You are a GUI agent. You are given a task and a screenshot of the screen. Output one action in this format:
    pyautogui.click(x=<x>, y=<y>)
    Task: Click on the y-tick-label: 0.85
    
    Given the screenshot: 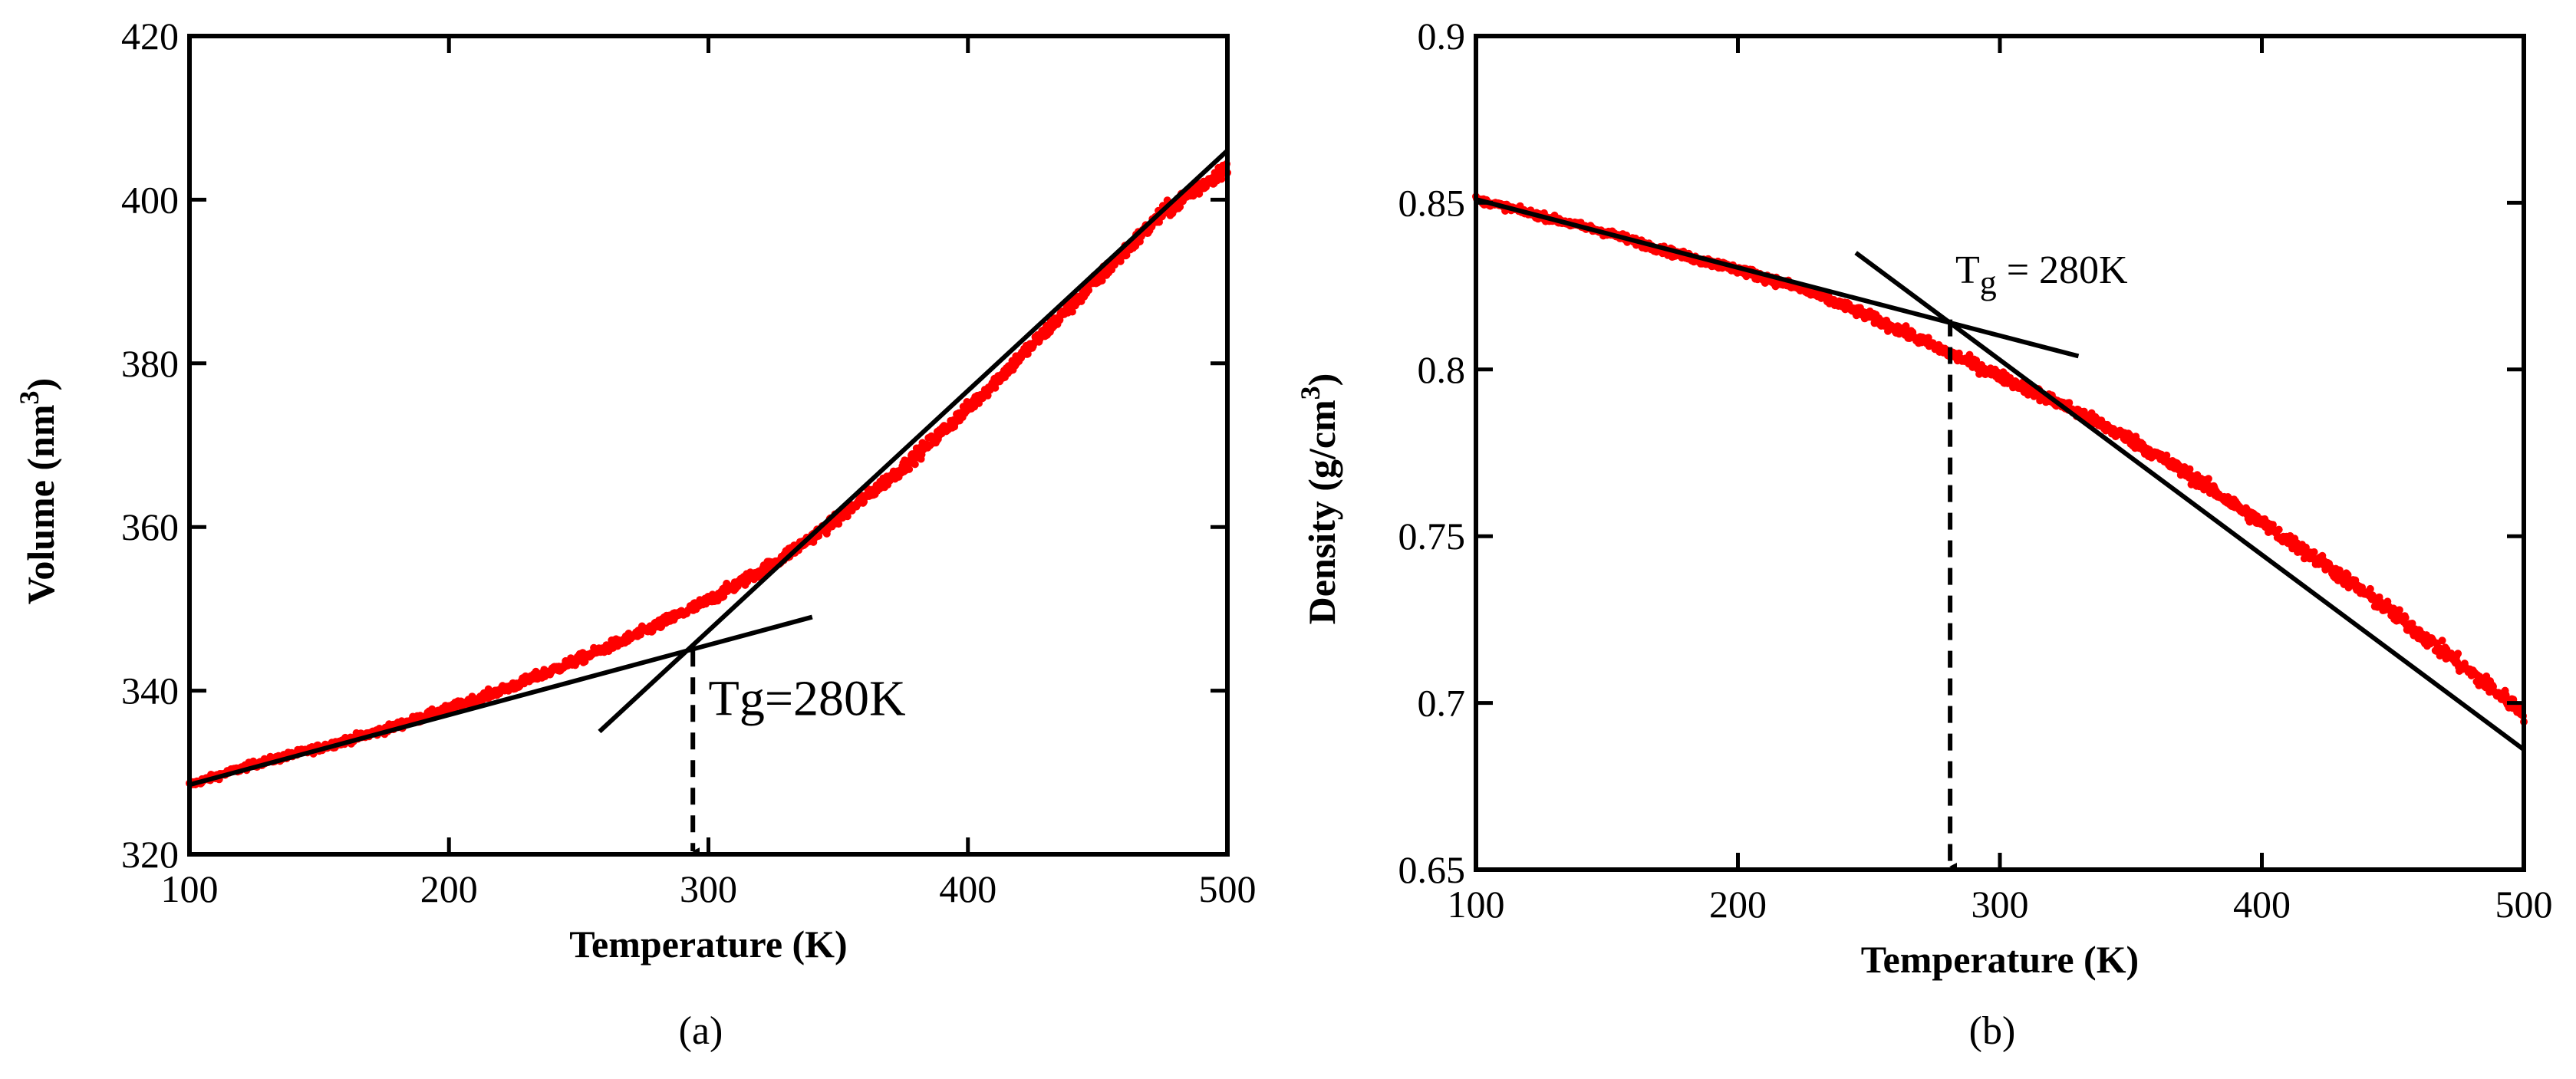 What is the action you would take?
    pyautogui.click(x=1432, y=203)
    